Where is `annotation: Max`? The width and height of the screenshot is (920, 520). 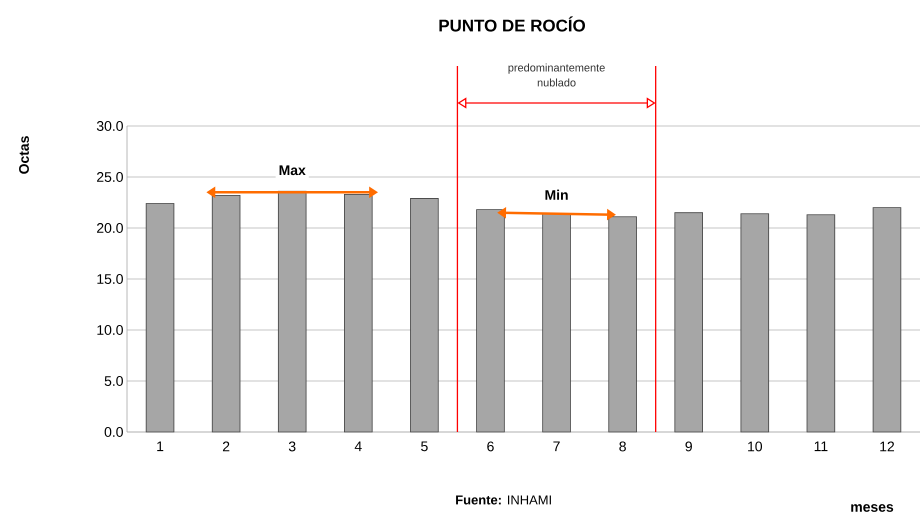 annotation: Max is located at coordinates (293, 170).